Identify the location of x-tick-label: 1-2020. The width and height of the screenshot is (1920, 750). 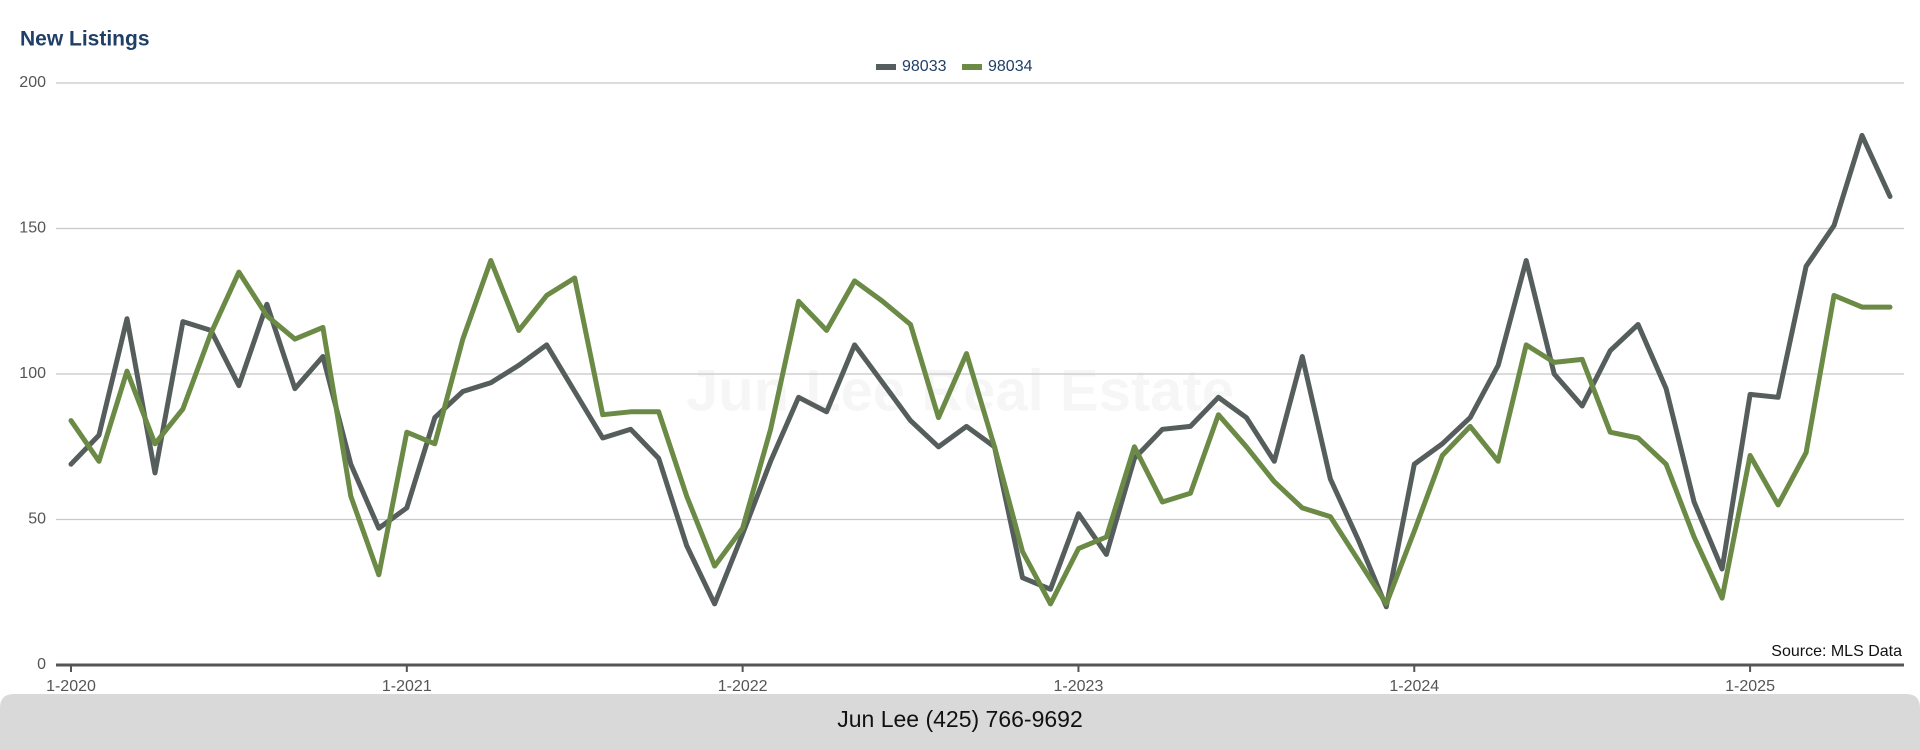
(71, 686).